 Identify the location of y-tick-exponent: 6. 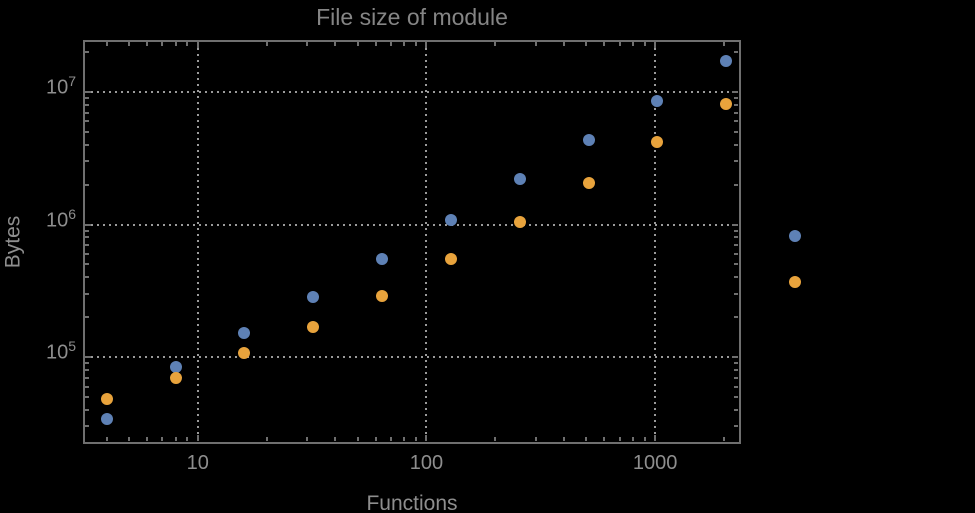
(72, 213).